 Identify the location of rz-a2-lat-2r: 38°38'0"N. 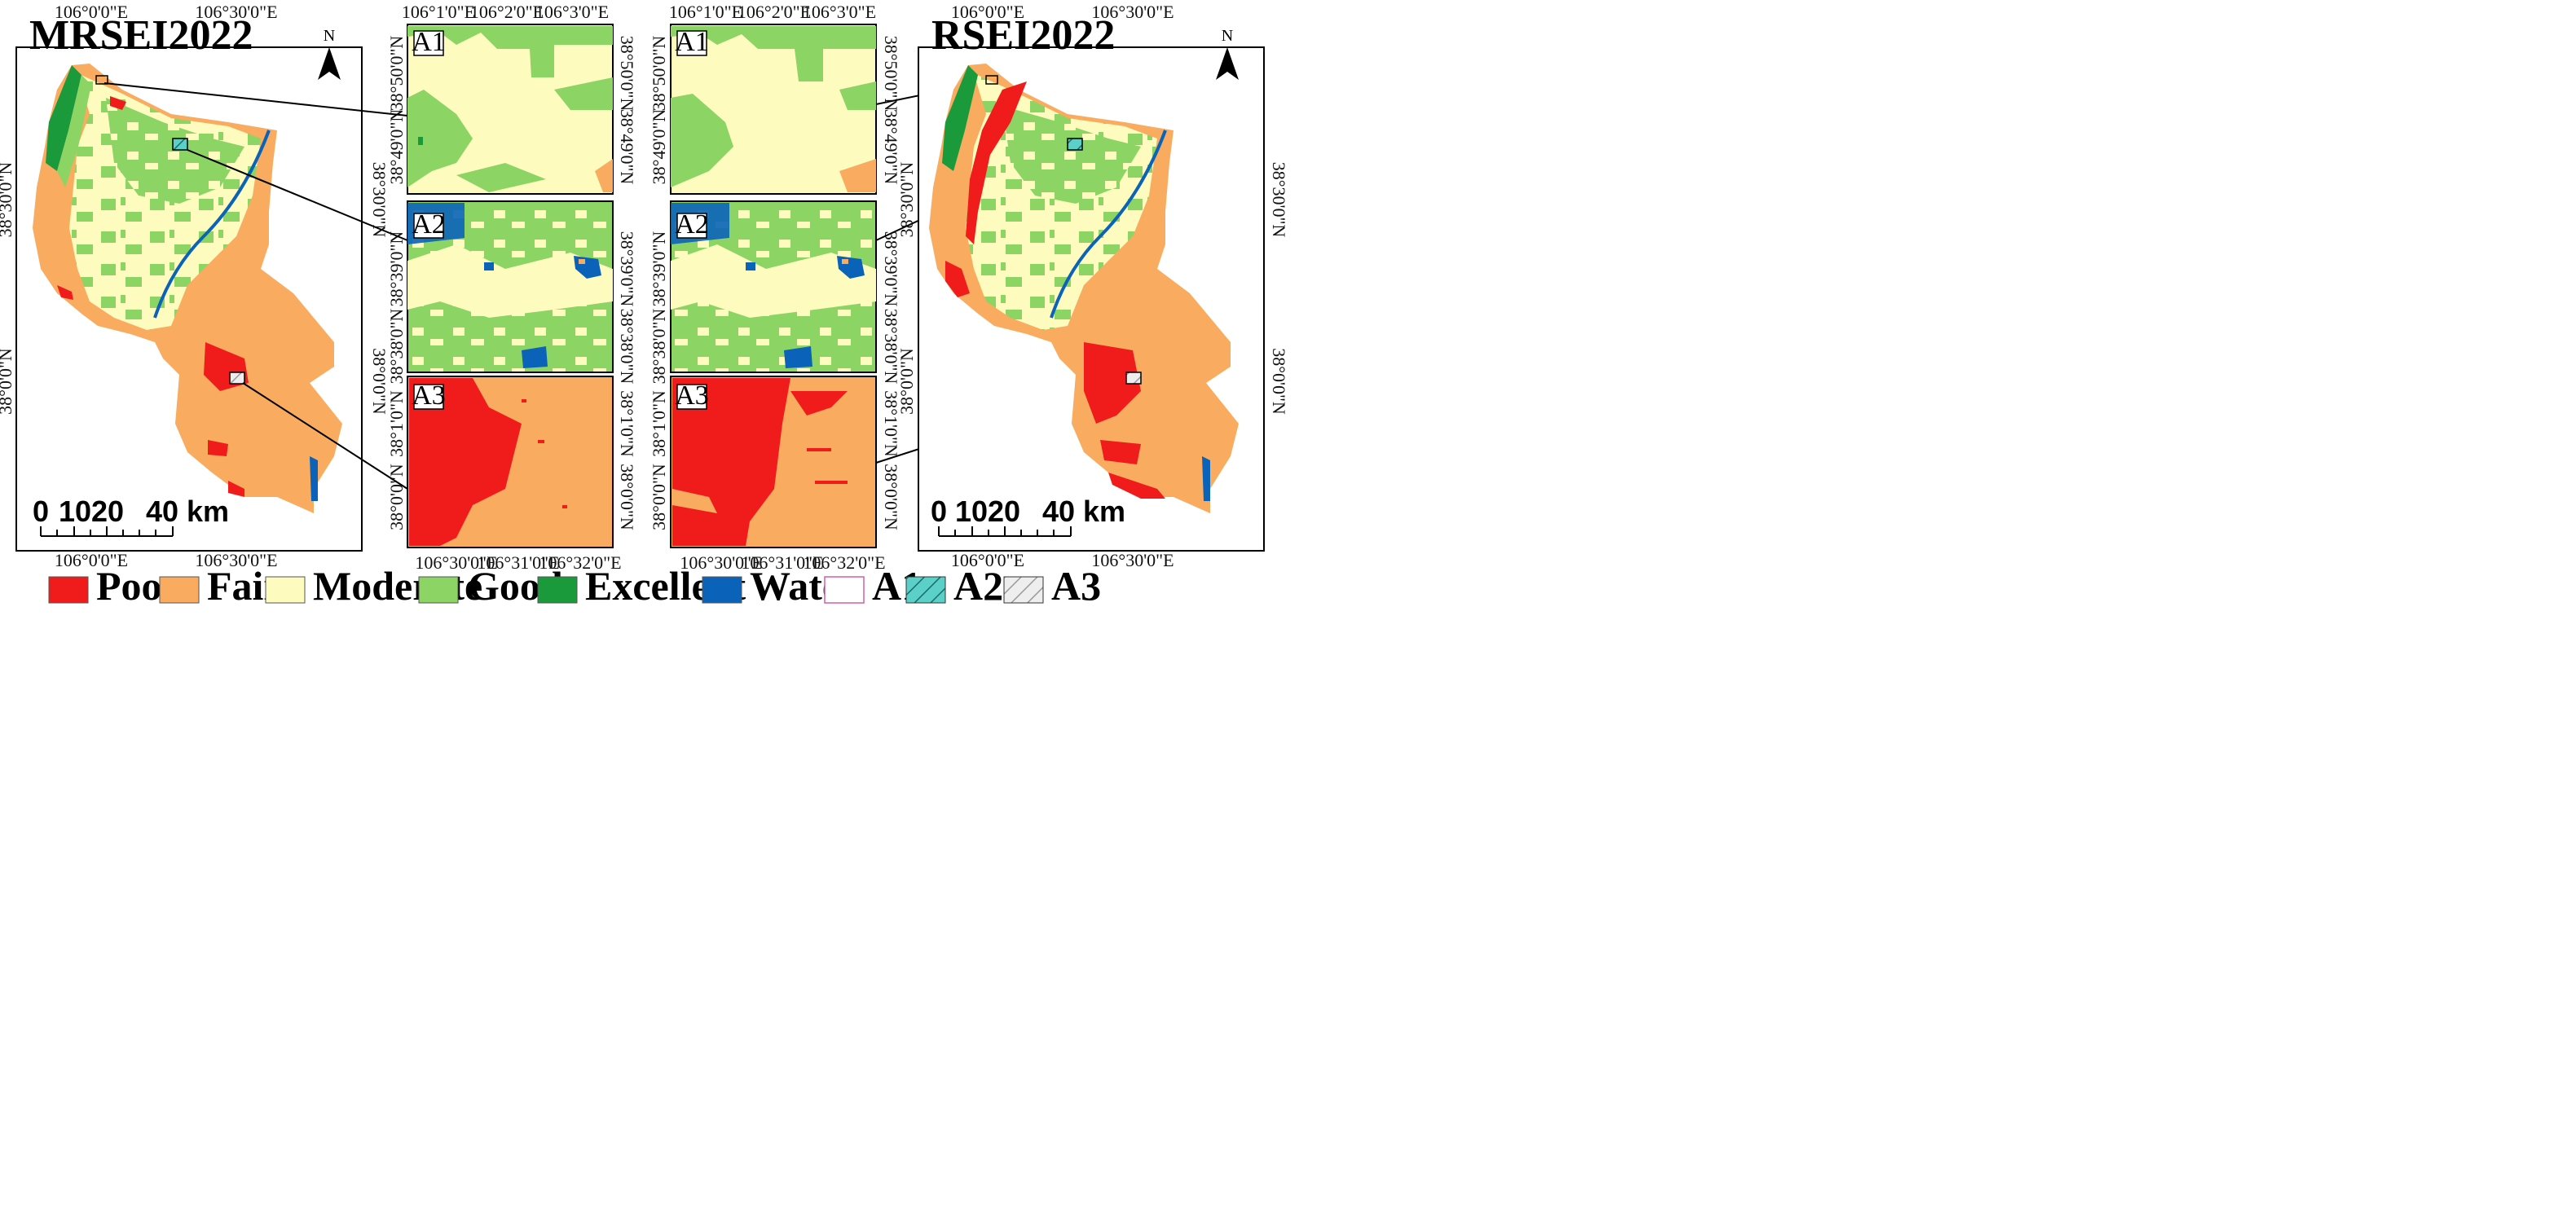
(891, 347).